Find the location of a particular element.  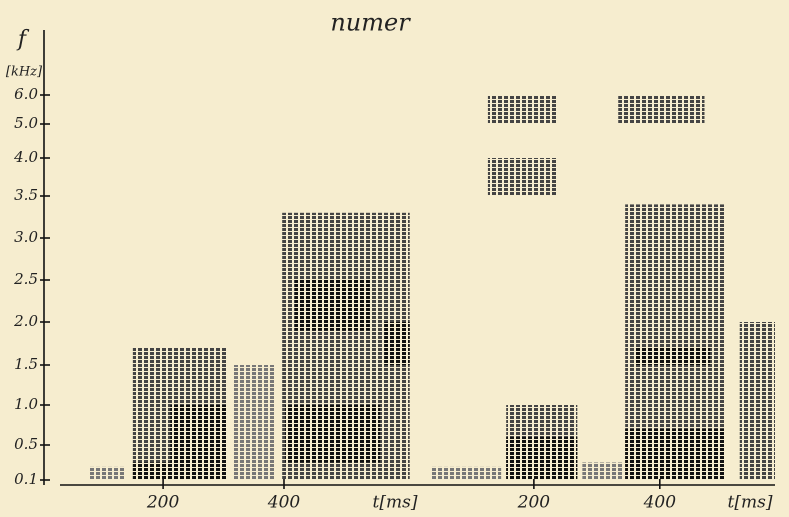

y-axis-unit: [kHz] is located at coordinates (24, 72).